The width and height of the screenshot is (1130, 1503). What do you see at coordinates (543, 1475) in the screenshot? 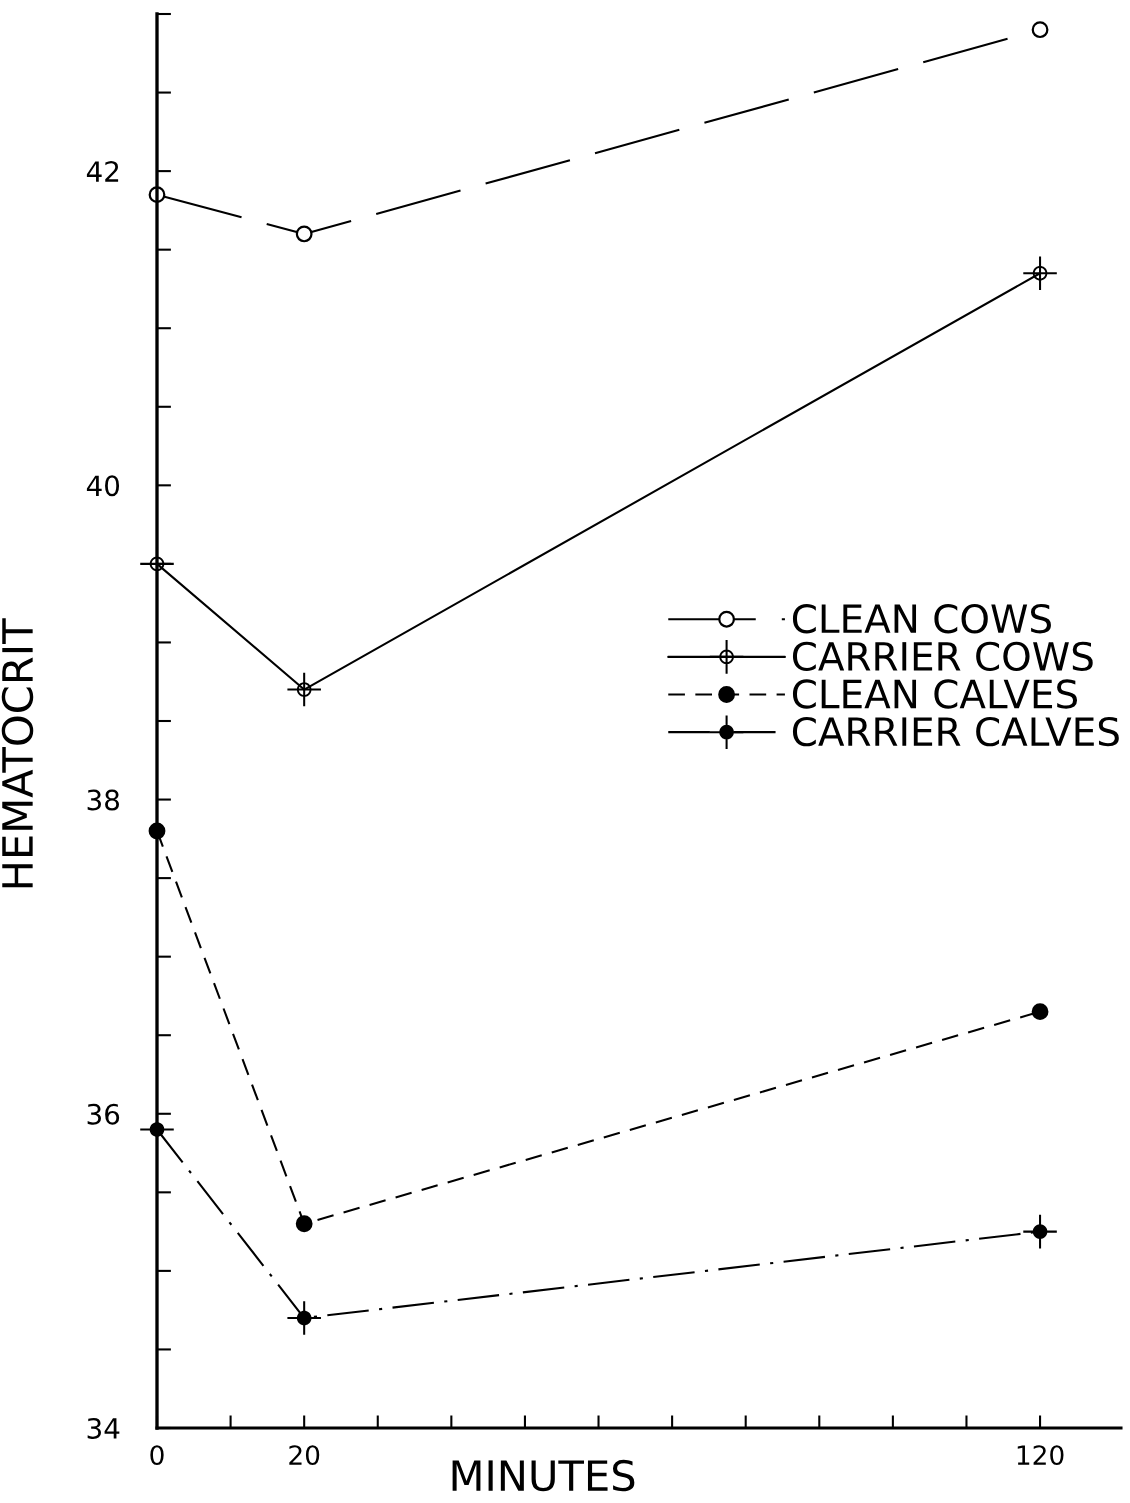
I see `x-axis-title: MINUTES` at bounding box center [543, 1475].